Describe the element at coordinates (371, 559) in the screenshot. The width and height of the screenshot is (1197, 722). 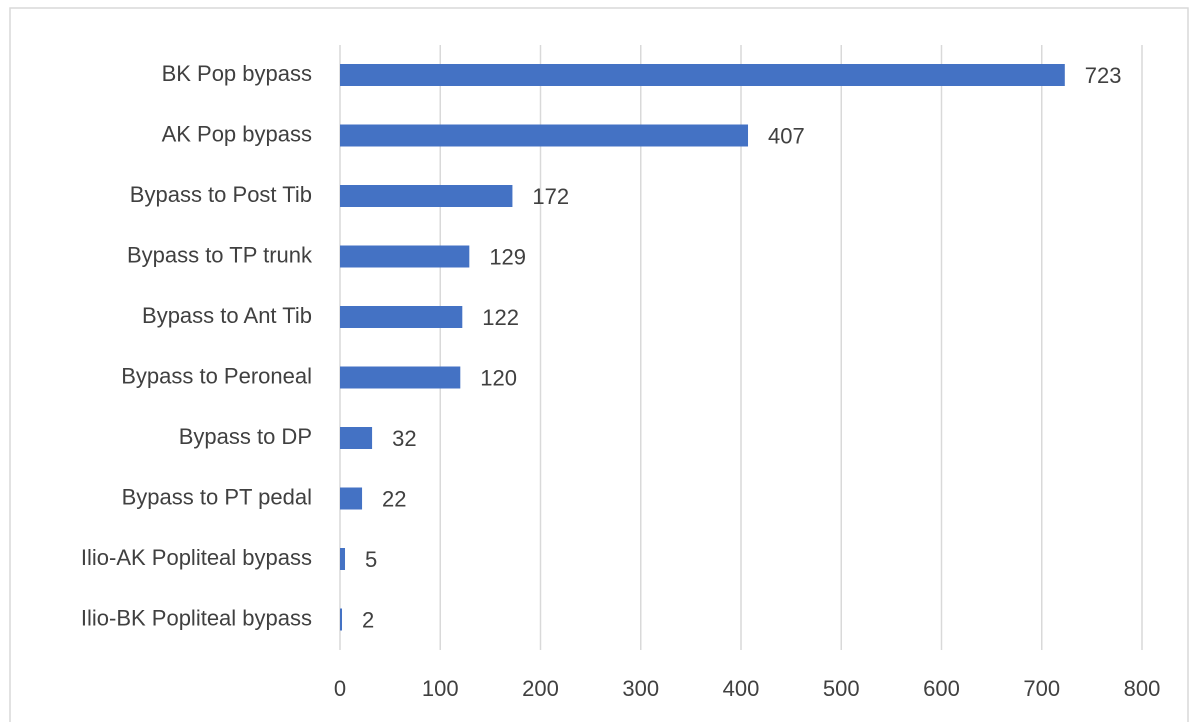
I see `data-label: 5` at that location.